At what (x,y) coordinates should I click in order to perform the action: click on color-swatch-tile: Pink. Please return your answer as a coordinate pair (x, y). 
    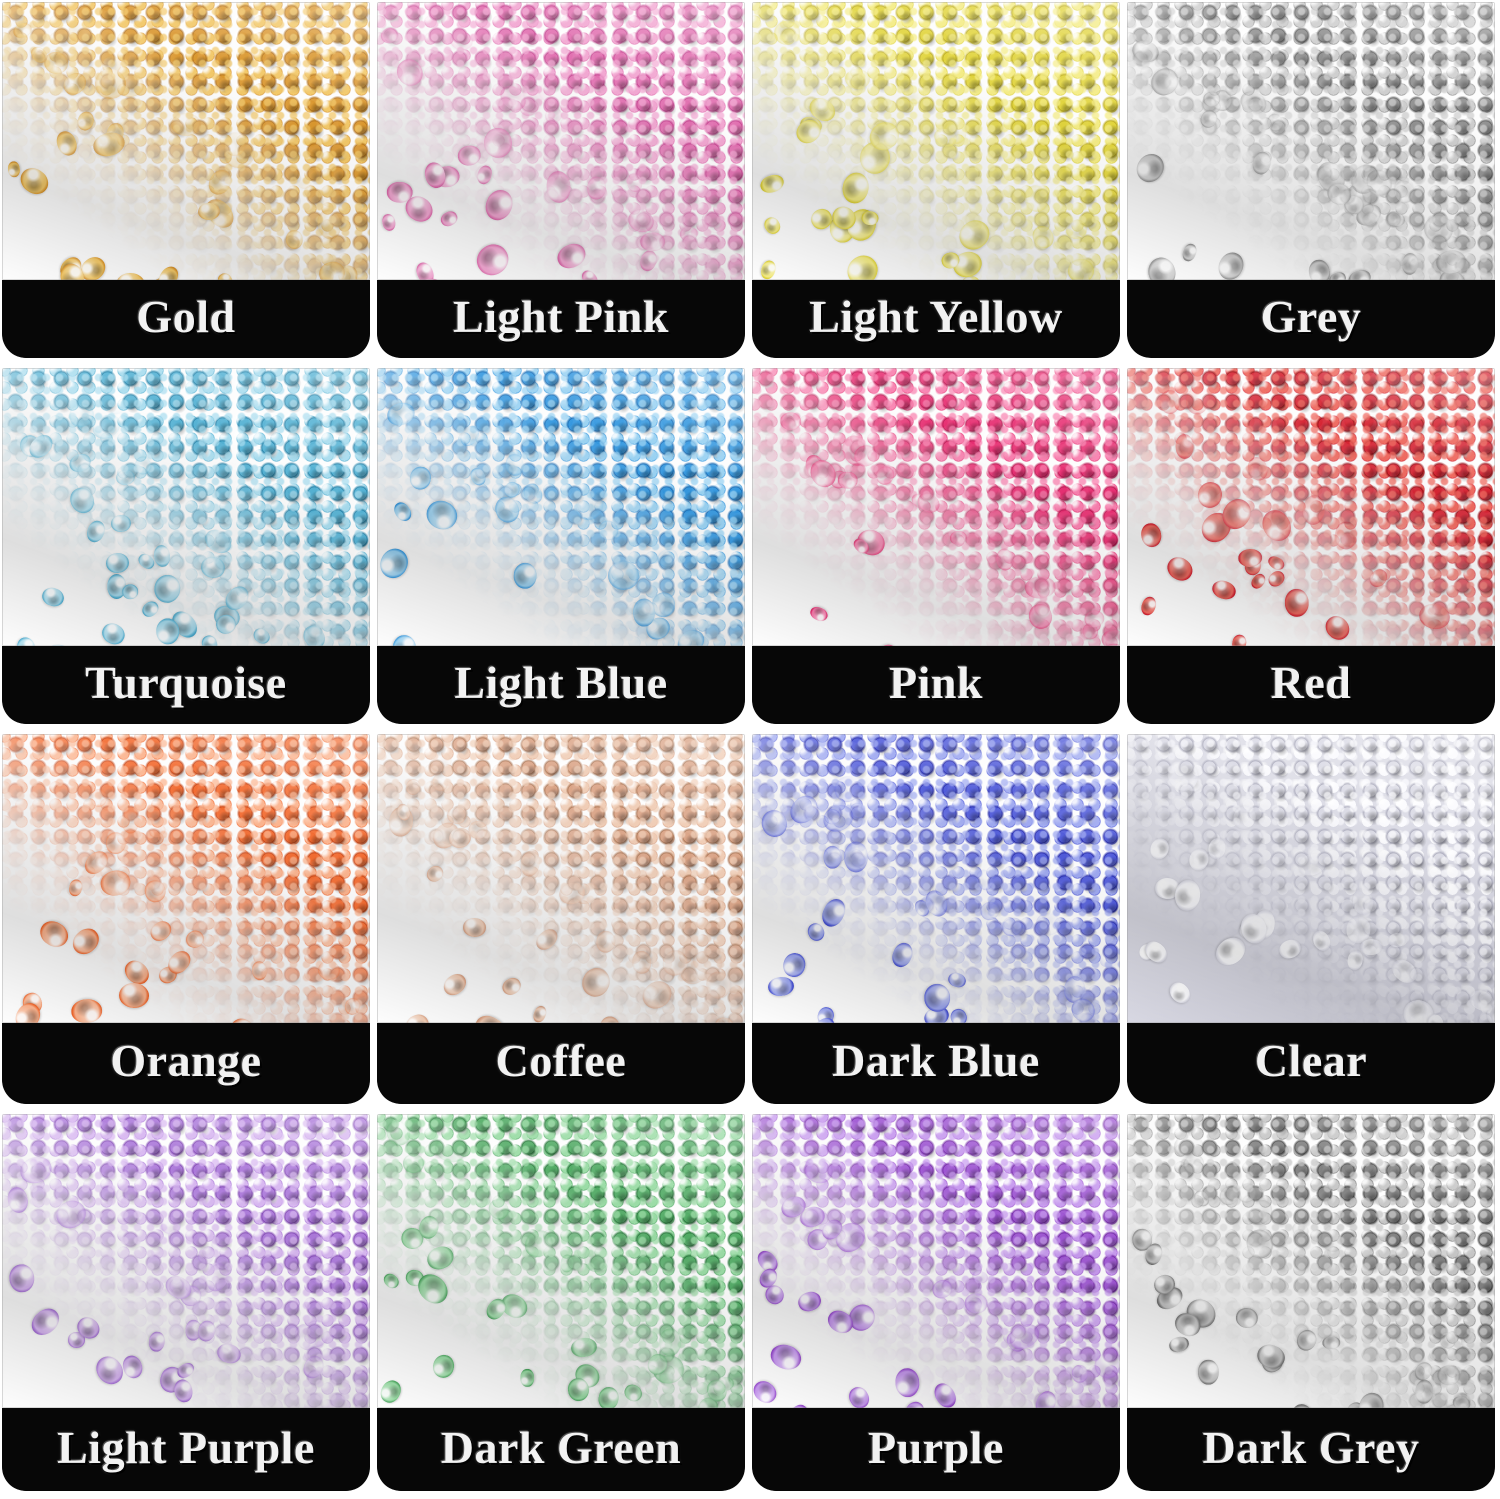
    Looking at the image, I should click on (937, 549).